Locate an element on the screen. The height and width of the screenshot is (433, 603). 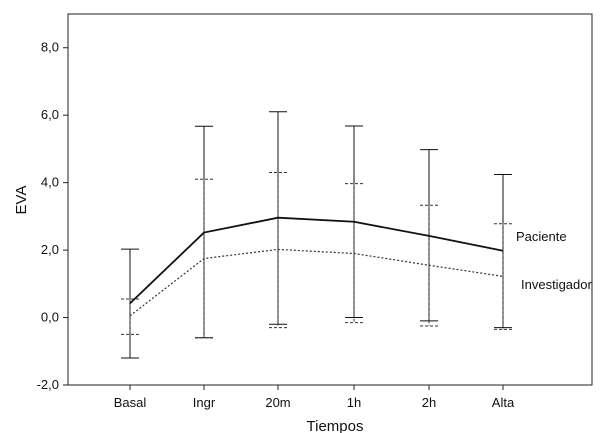
x-tick-label: Alta is located at coordinates (503, 402).